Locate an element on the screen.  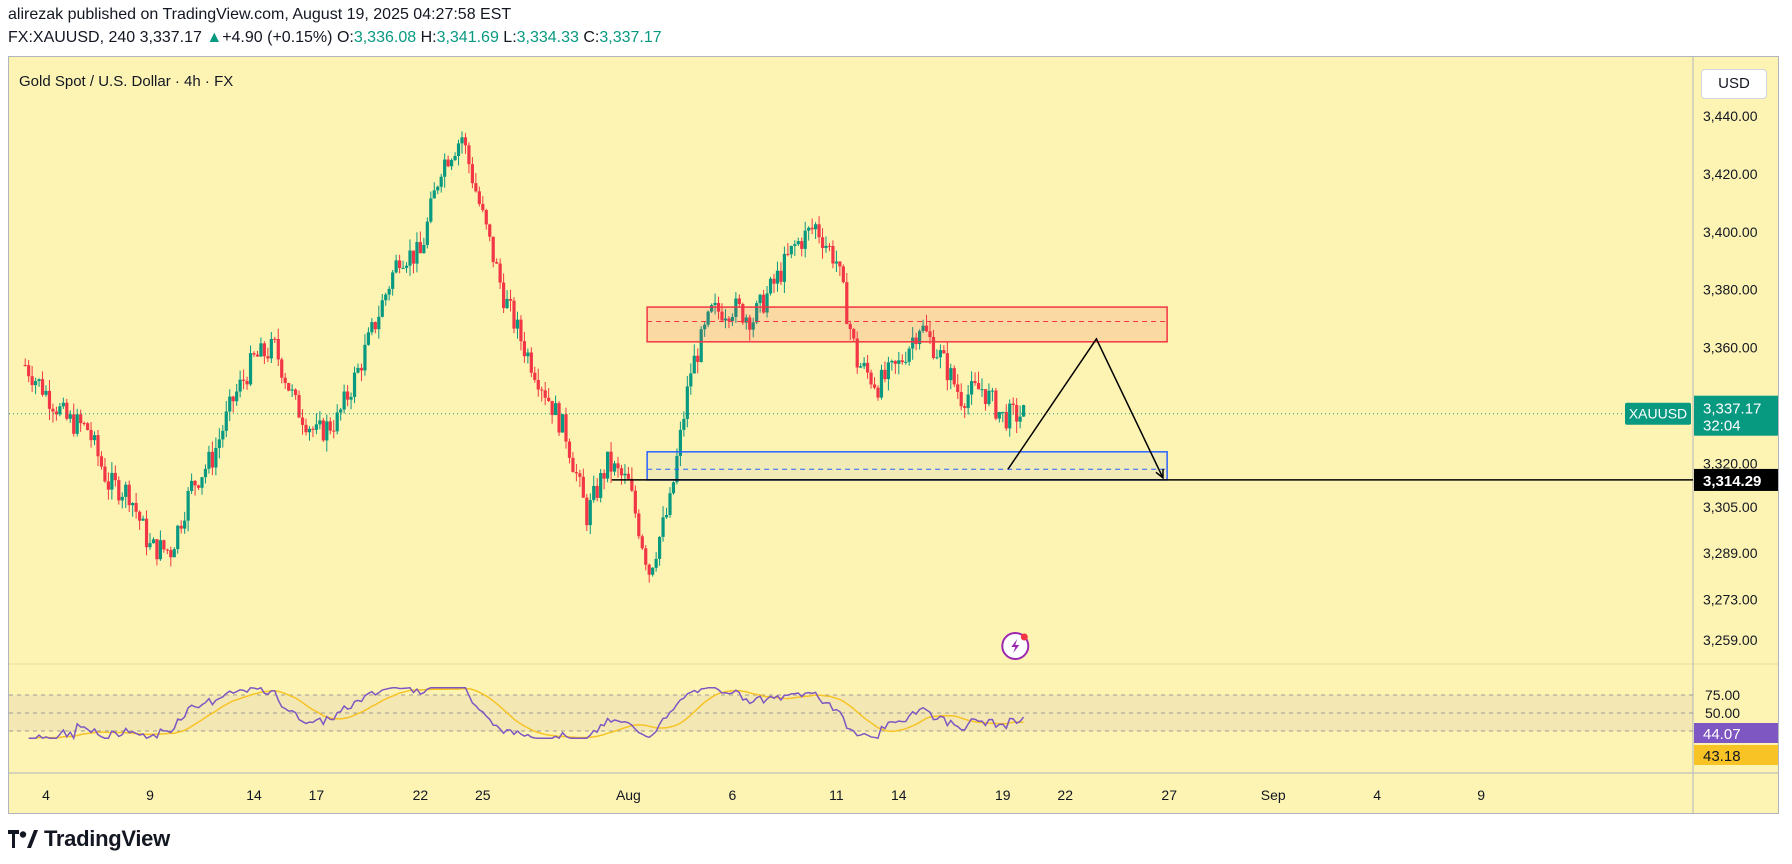
projection-path is located at coordinates (1085, 408).